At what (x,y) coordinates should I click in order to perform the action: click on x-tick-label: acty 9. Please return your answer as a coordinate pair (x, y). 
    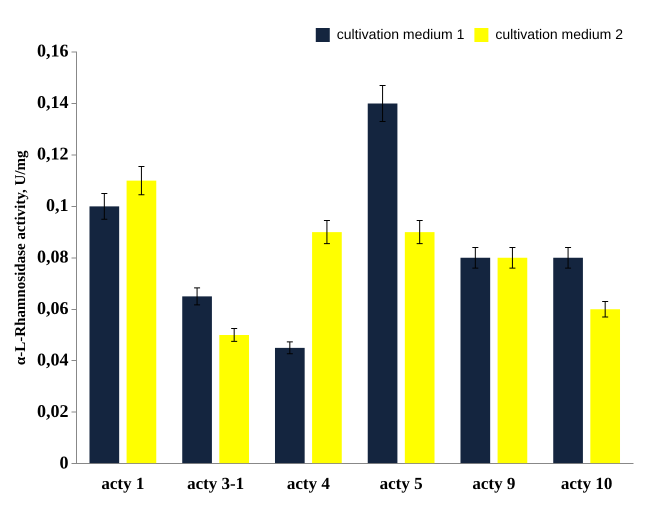
    Looking at the image, I should click on (494, 484).